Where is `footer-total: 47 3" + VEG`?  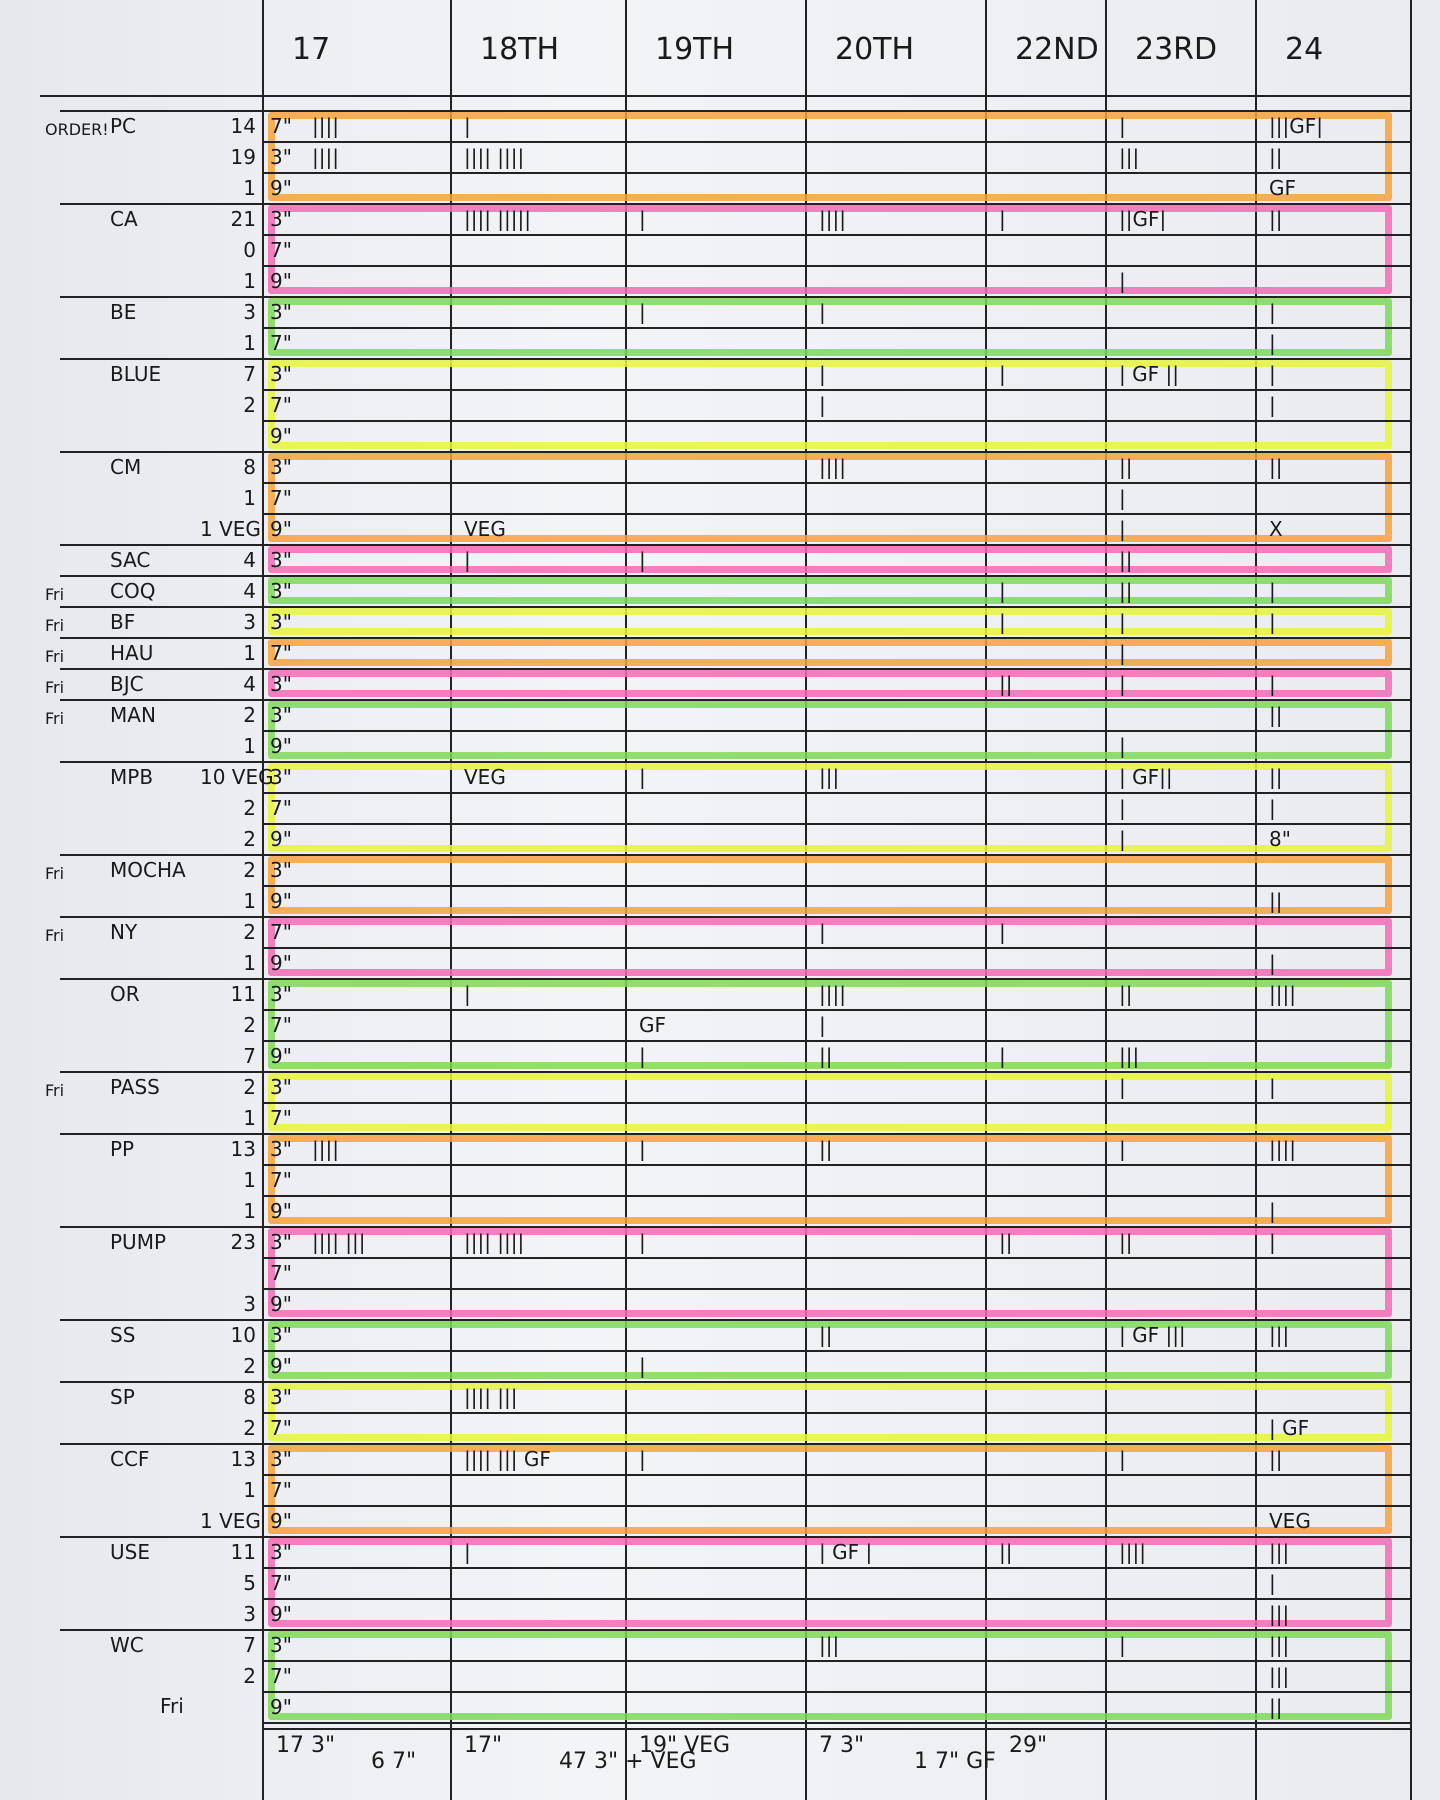 footer-total: 47 3" + VEG is located at coordinates (628, 1761).